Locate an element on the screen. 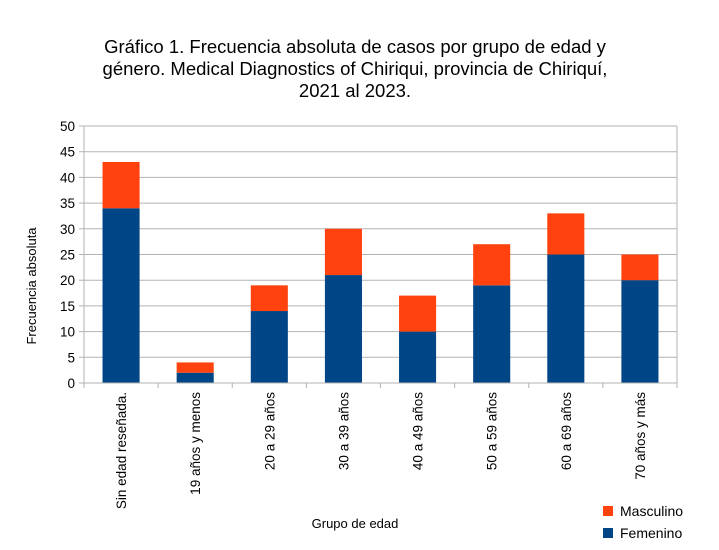 The height and width of the screenshot is (550, 719). y-tick-label: 45 is located at coordinates (67, 152).